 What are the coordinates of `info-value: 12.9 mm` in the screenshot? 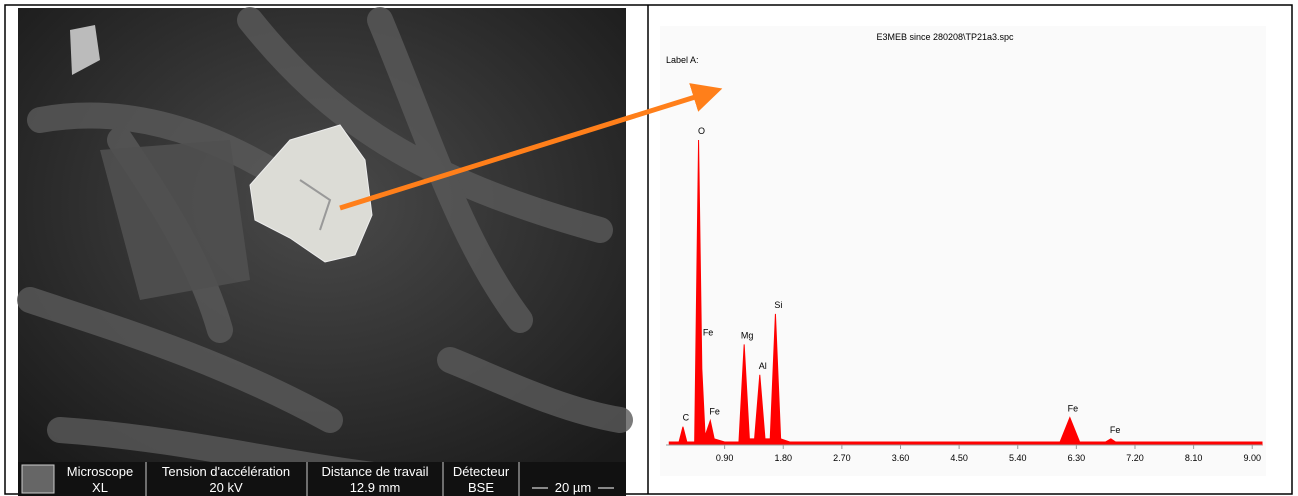 It's located at (375, 487).